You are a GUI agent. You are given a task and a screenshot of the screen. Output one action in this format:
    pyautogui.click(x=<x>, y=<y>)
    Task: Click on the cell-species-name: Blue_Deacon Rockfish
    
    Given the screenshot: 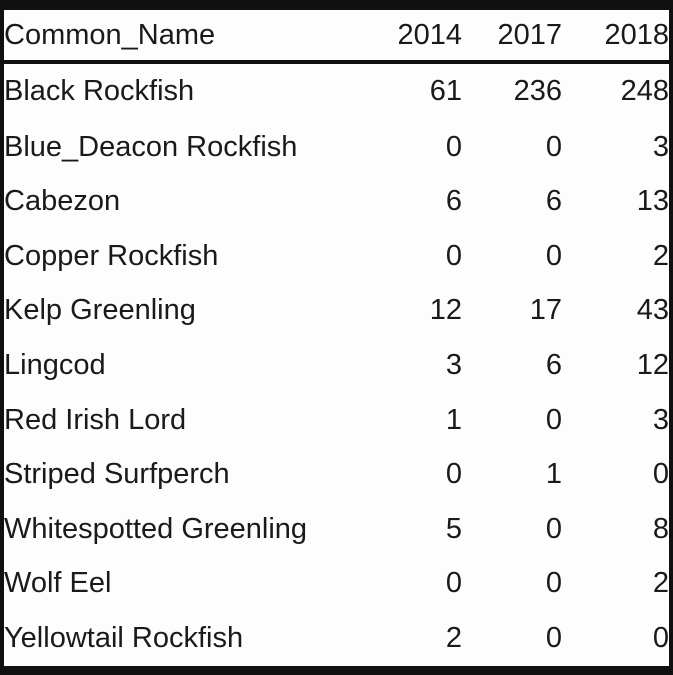 What is the action you would take?
    pyautogui.click(x=151, y=146)
    